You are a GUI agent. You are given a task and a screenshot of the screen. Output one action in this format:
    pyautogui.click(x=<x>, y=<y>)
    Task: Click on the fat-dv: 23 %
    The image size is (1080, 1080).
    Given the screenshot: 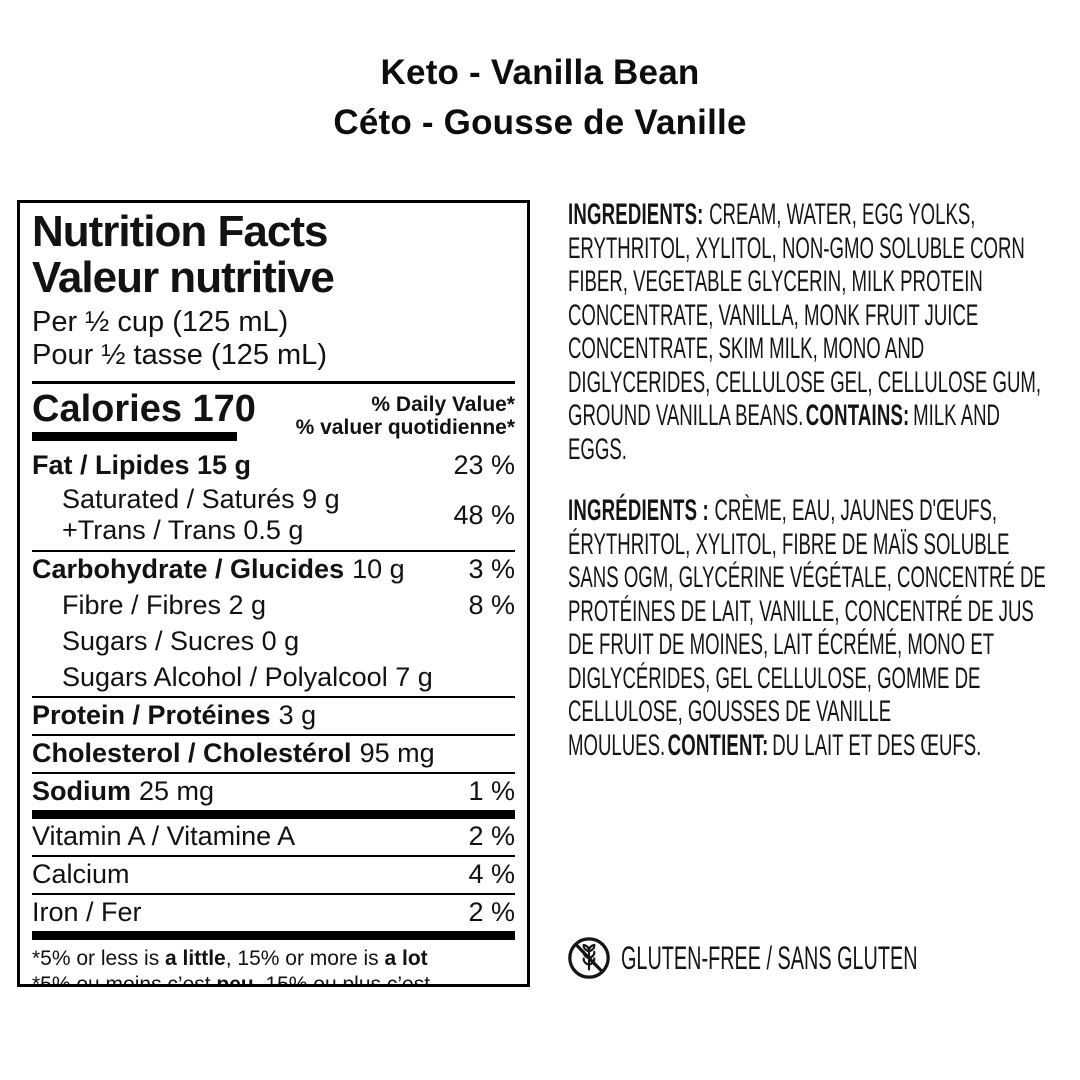 What is the action you would take?
    pyautogui.click(x=484, y=465)
    